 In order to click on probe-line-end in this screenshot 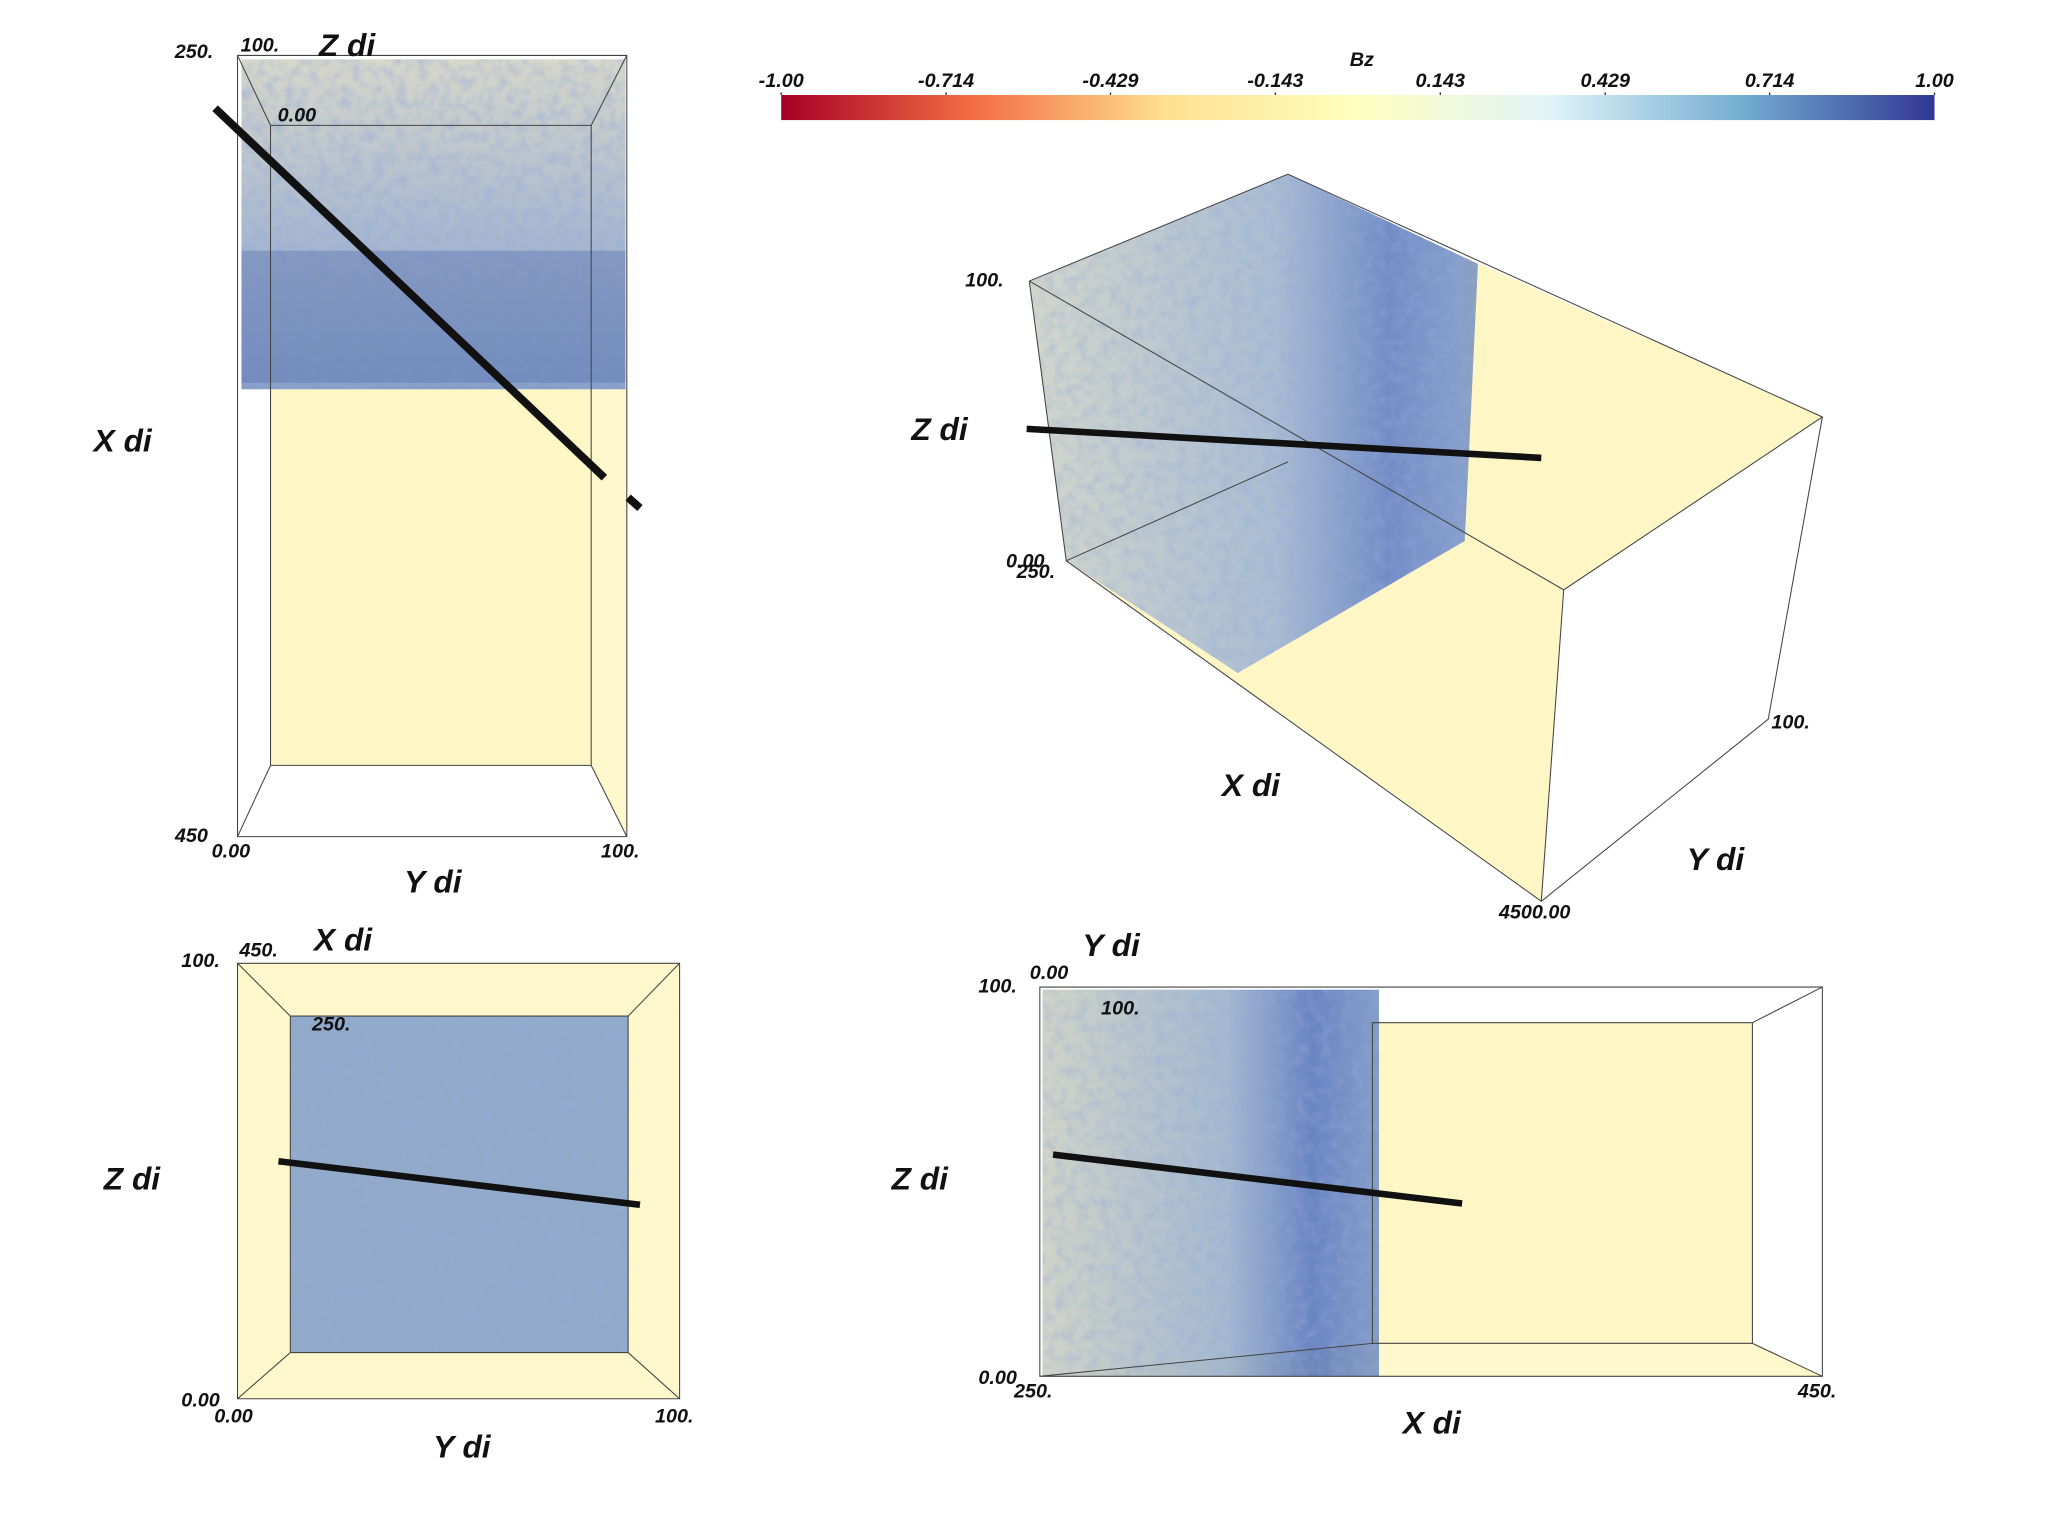, I will do `click(634, 503)`.